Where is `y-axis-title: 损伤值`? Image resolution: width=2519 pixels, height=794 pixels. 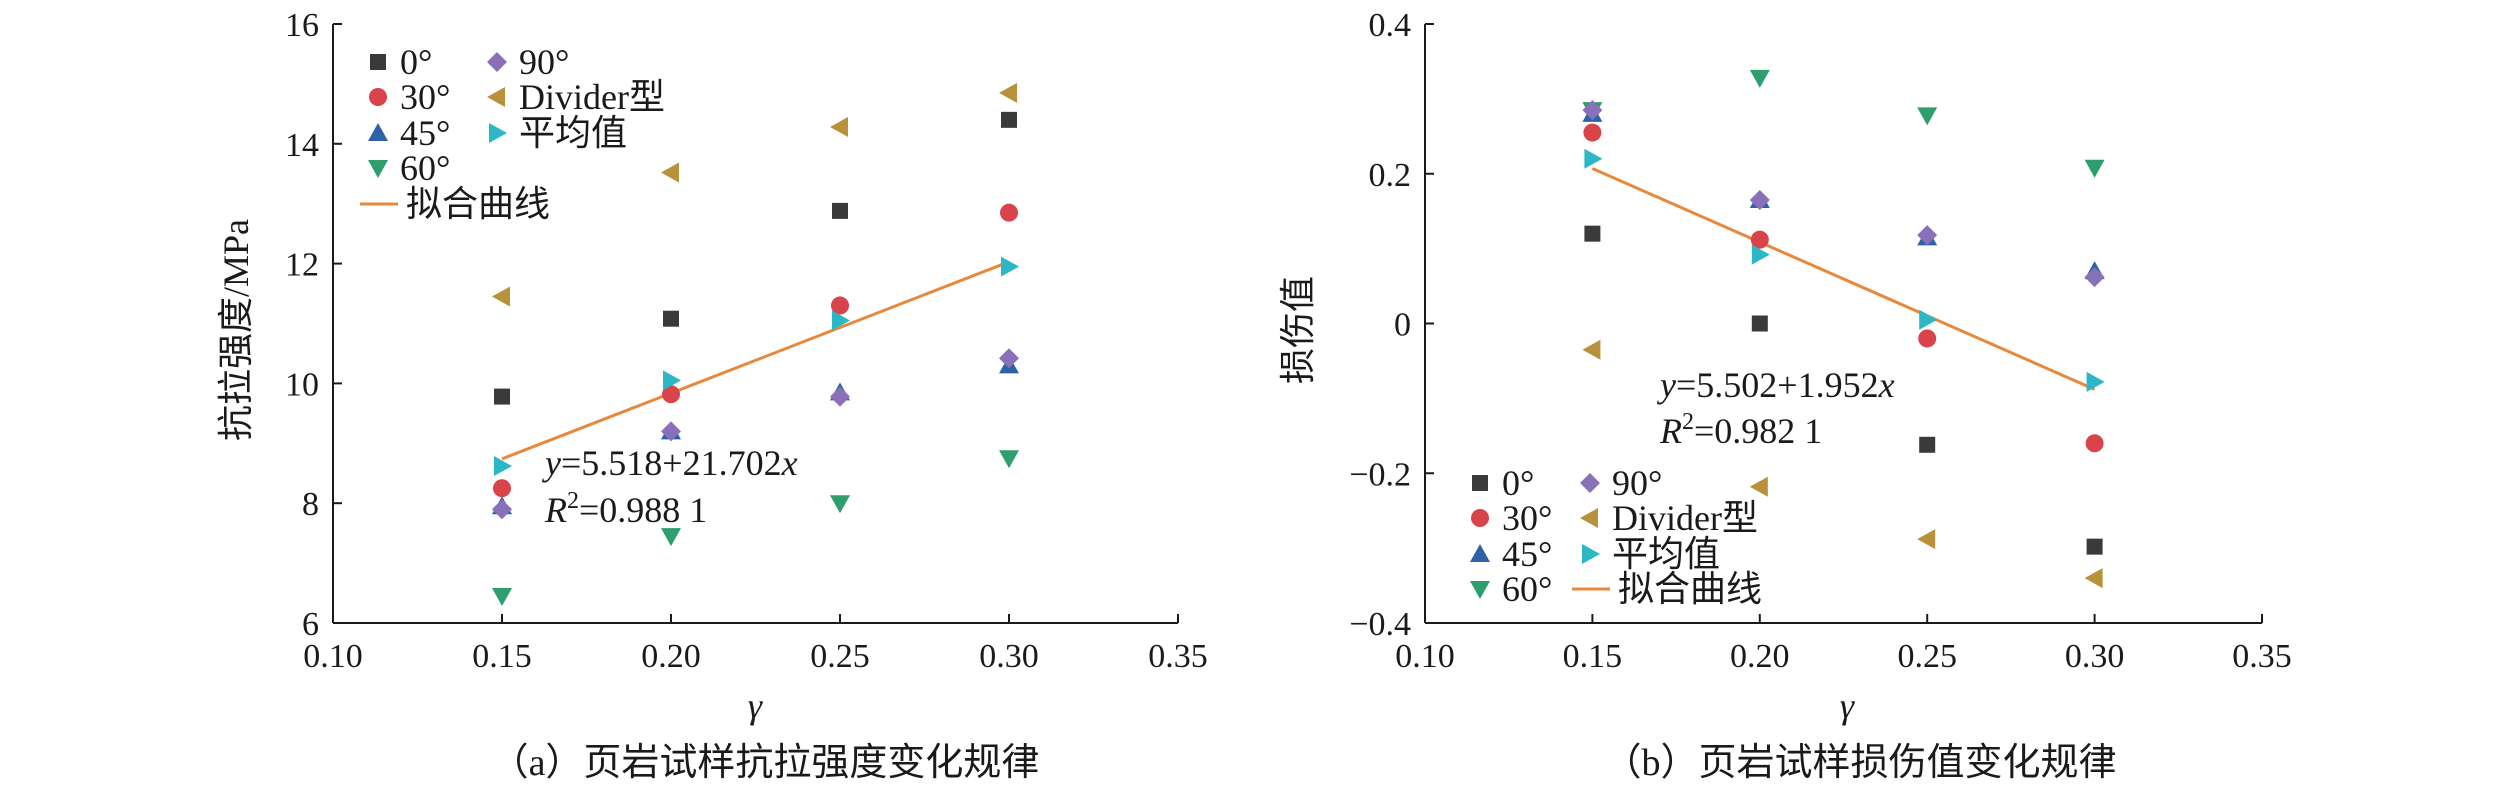 y-axis-title: 损伤值 is located at coordinates (1298, 330).